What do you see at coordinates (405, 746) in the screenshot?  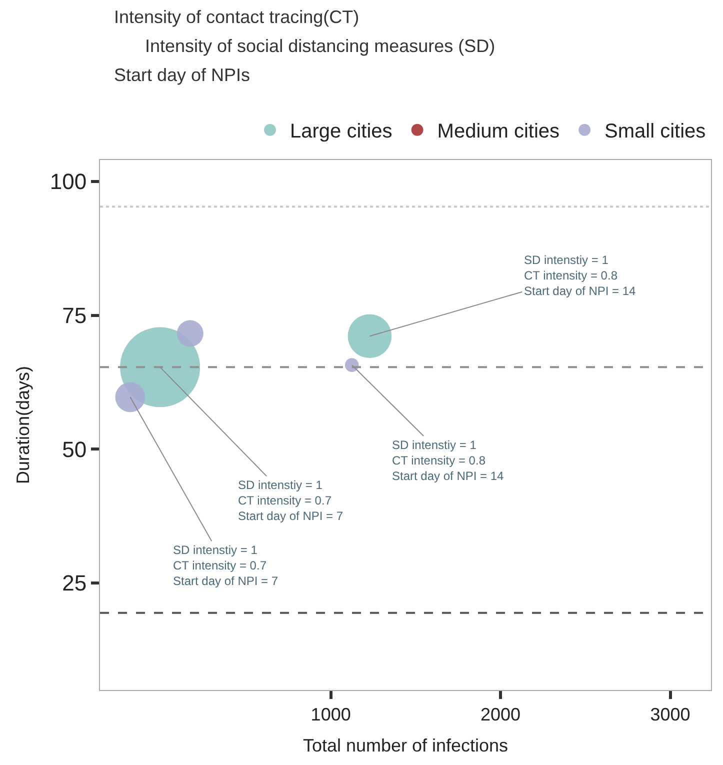 I see `x-axis-title: Total number of infections` at bounding box center [405, 746].